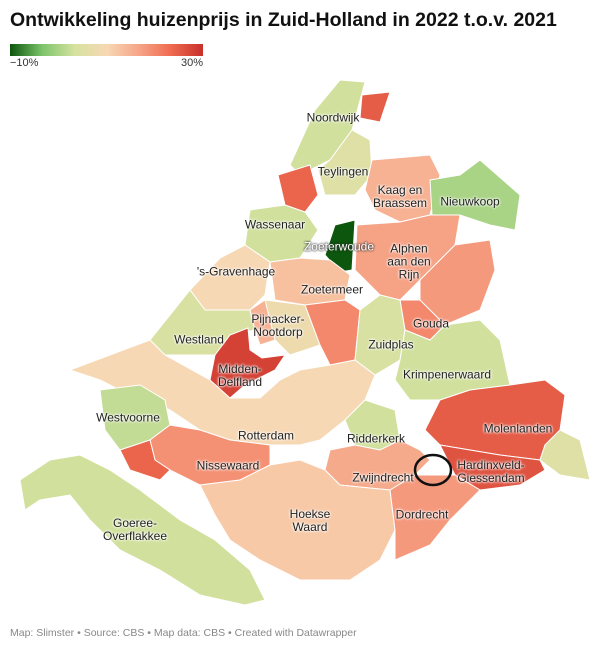 The image size is (600, 650). I want to click on region-label: Hoekse Waard, so click(310, 520).